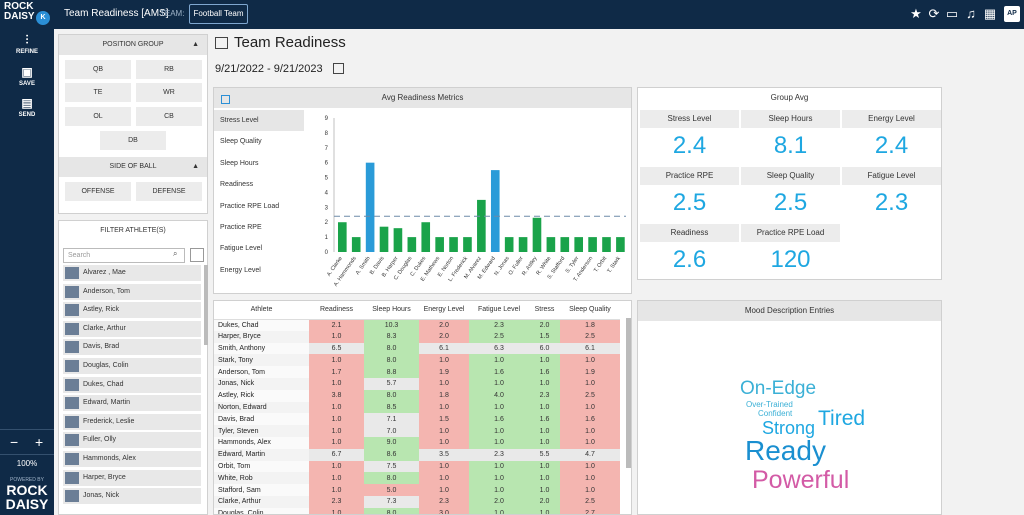  What do you see at coordinates (132, 291) in the screenshot?
I see `athlete-list-item: Anderson, Tom` at bounding box center [132, 291].